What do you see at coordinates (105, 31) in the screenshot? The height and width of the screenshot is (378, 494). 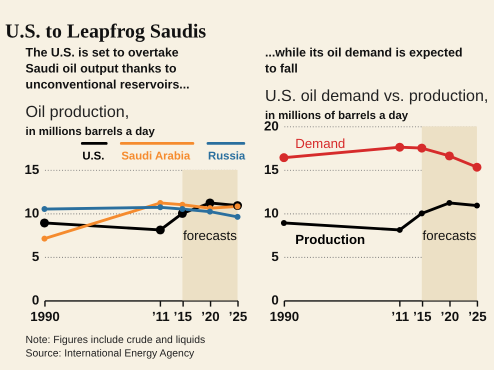 I see `chart-title: U.S. to Leapfrog Saudis` at bounding box center [105, 31].